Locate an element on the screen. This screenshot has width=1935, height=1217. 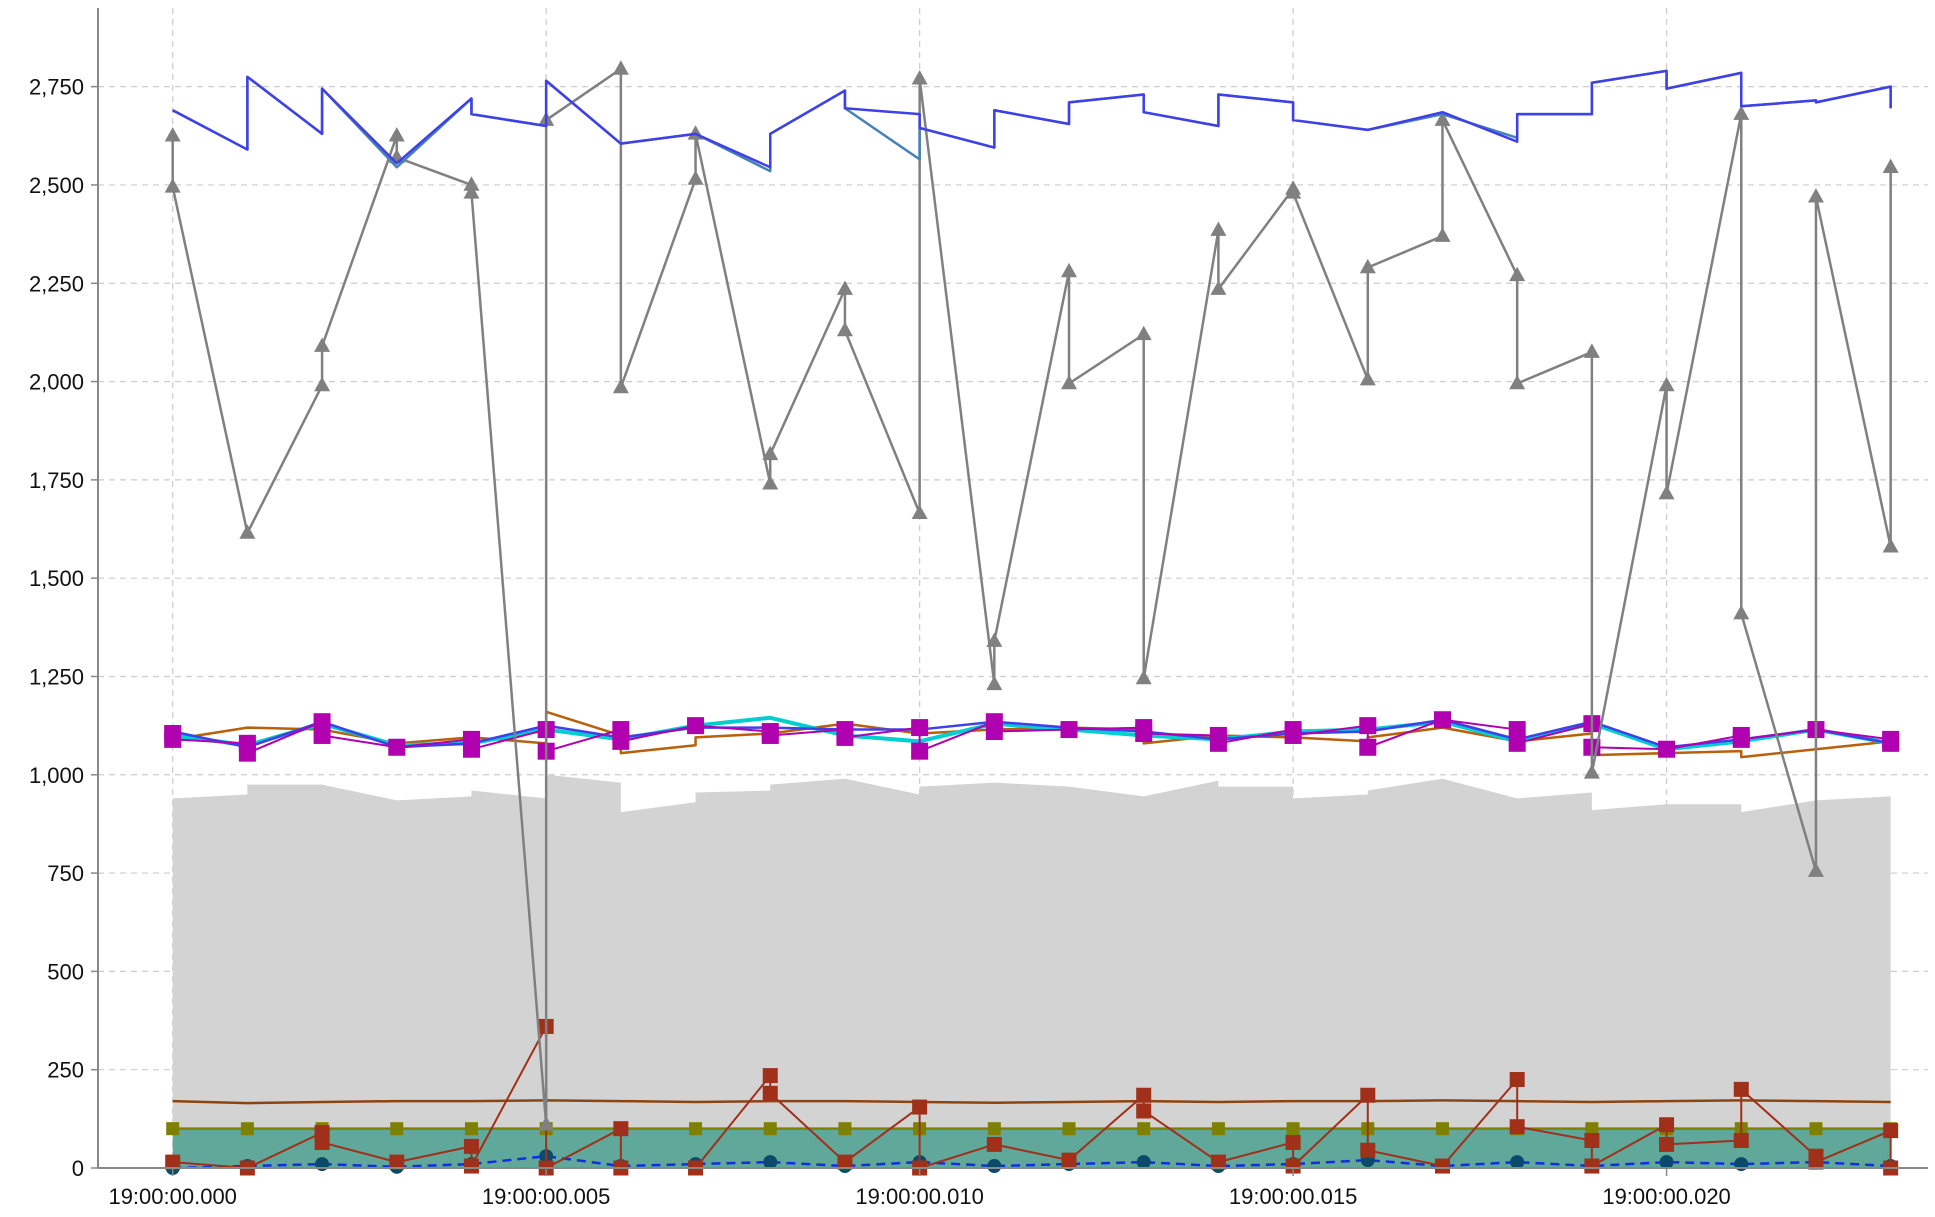
y-tick-label: 2,000 is located at coordinates (56, 382).